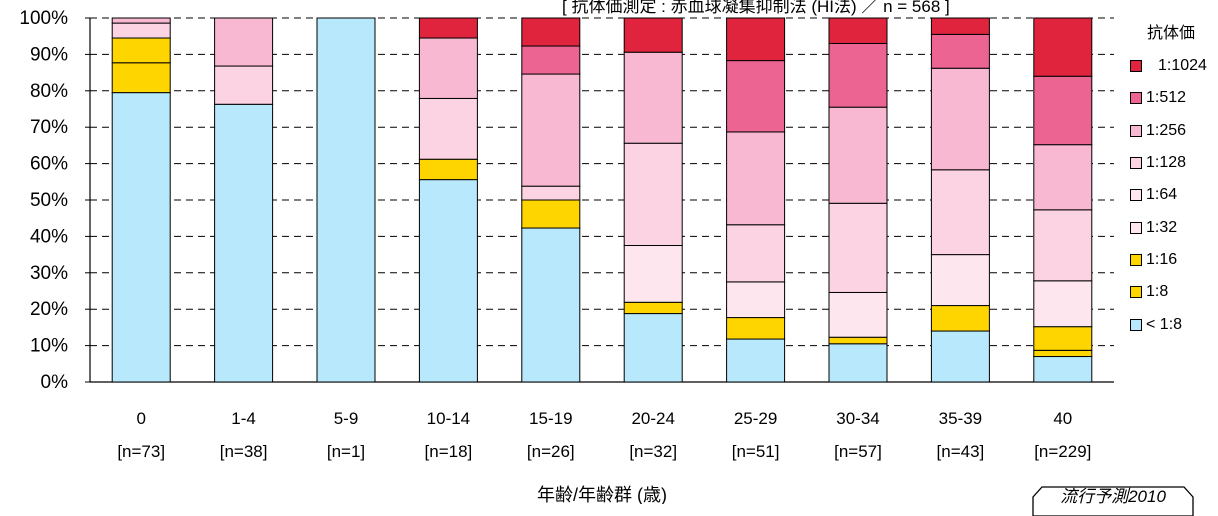 The image size is (1218, 516). Describe the element at coordinates (1182, 66) in the screenshot. I see `legend-label: 1:1024` at that location.